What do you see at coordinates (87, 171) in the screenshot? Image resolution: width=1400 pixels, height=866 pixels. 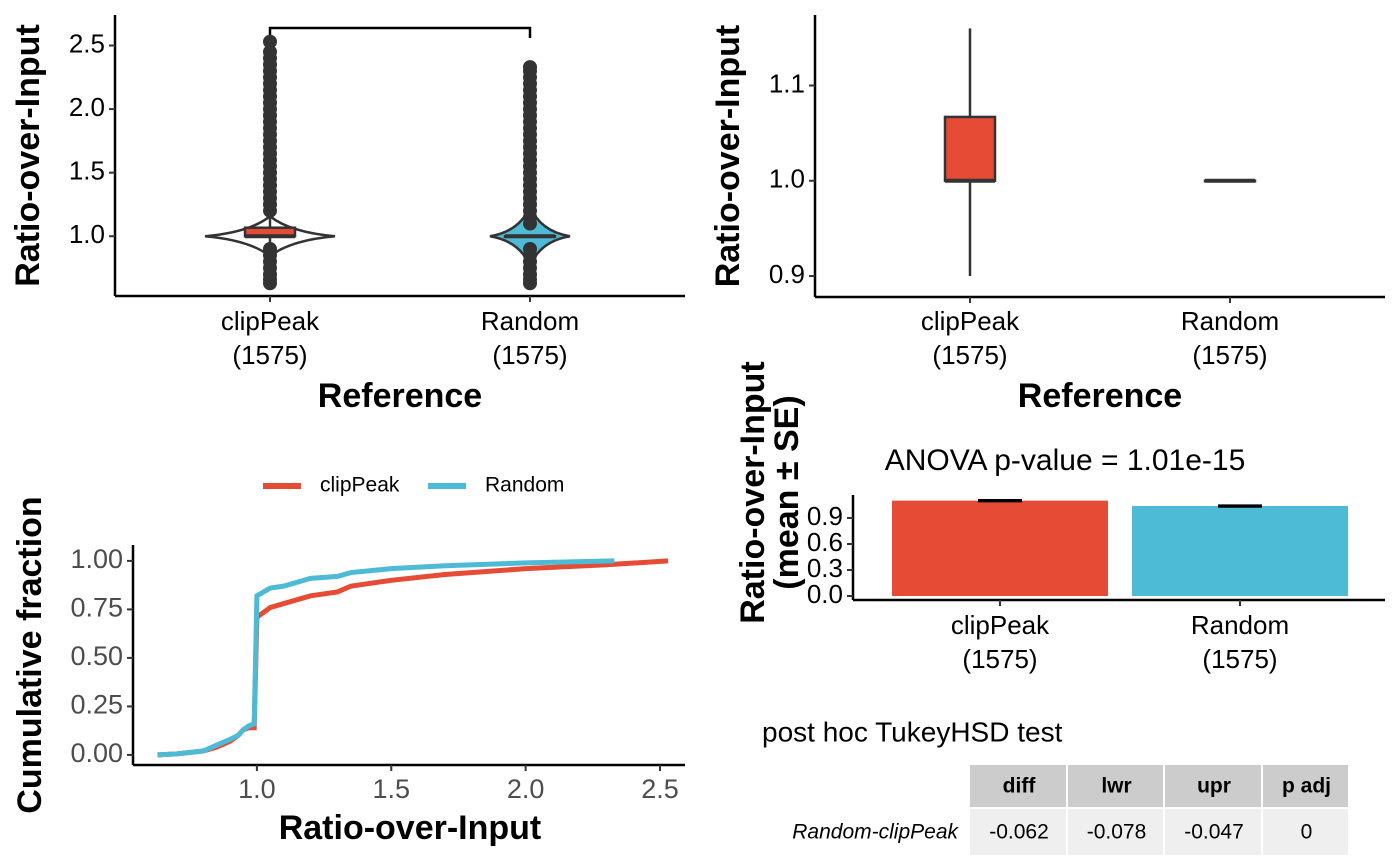 I see `y-tick-label: 1.5` at bounding box center [87, 171].